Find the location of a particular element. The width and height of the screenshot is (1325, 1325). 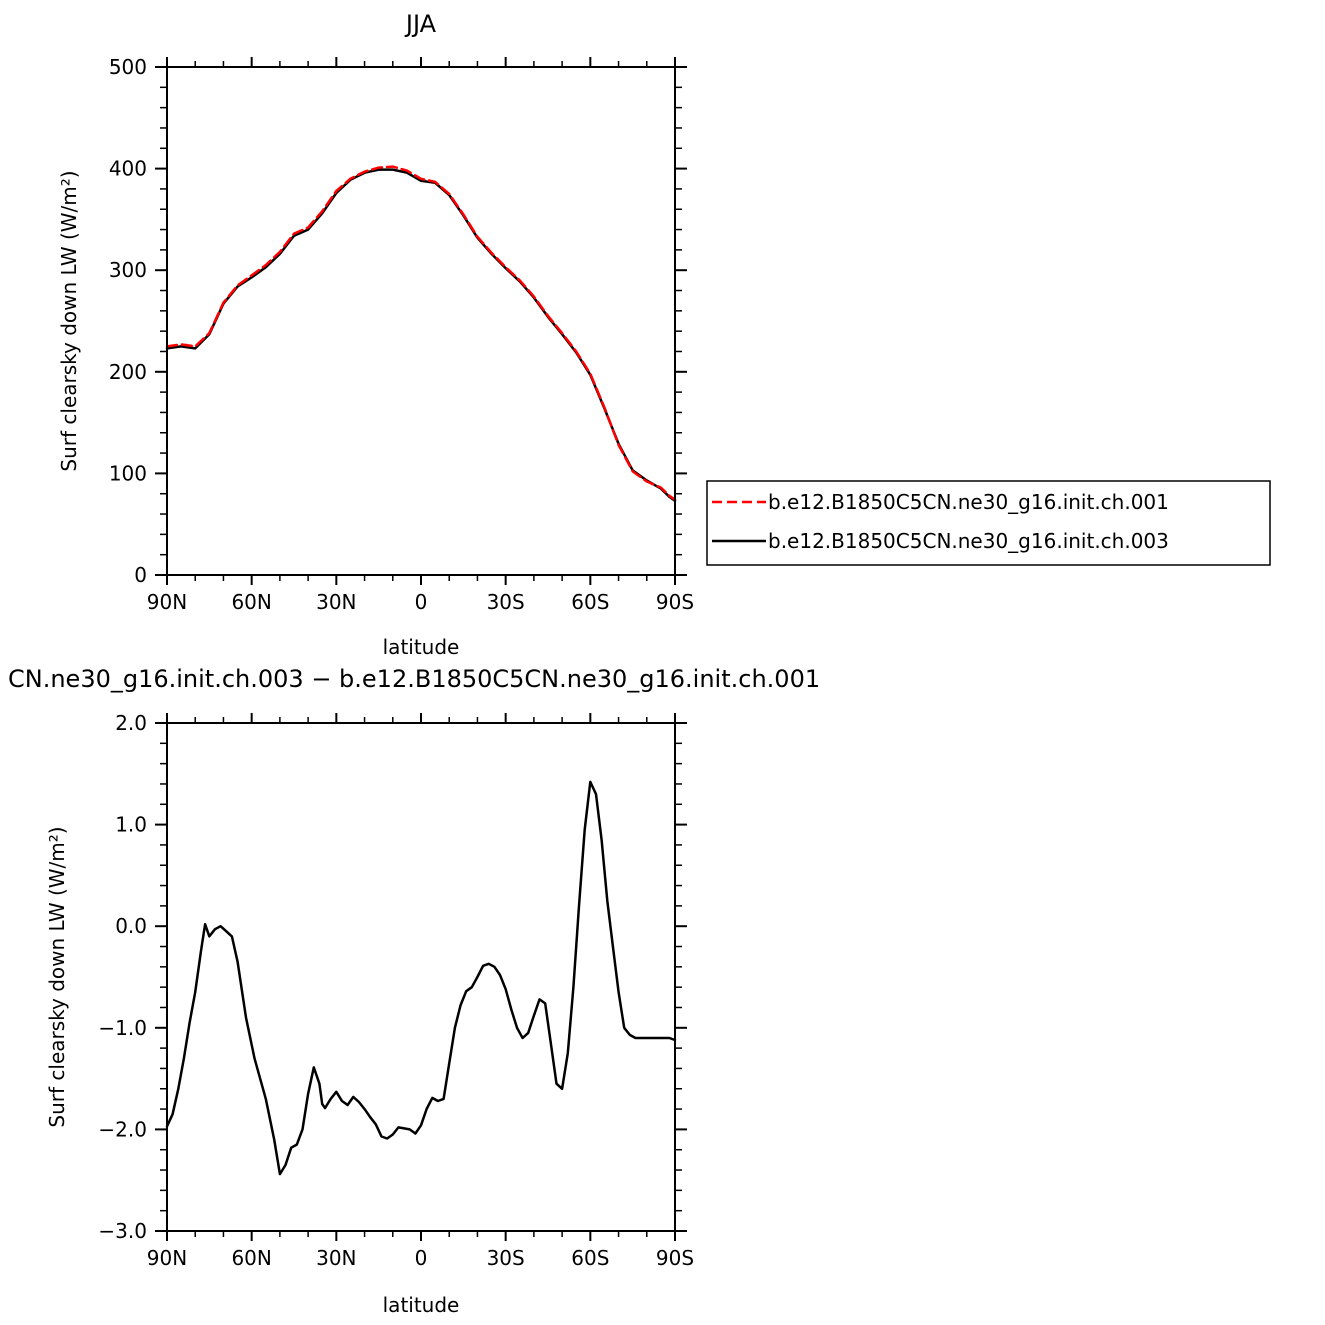

bottom-panel-xlabel: latitude is located at coordinates (421, 1305).